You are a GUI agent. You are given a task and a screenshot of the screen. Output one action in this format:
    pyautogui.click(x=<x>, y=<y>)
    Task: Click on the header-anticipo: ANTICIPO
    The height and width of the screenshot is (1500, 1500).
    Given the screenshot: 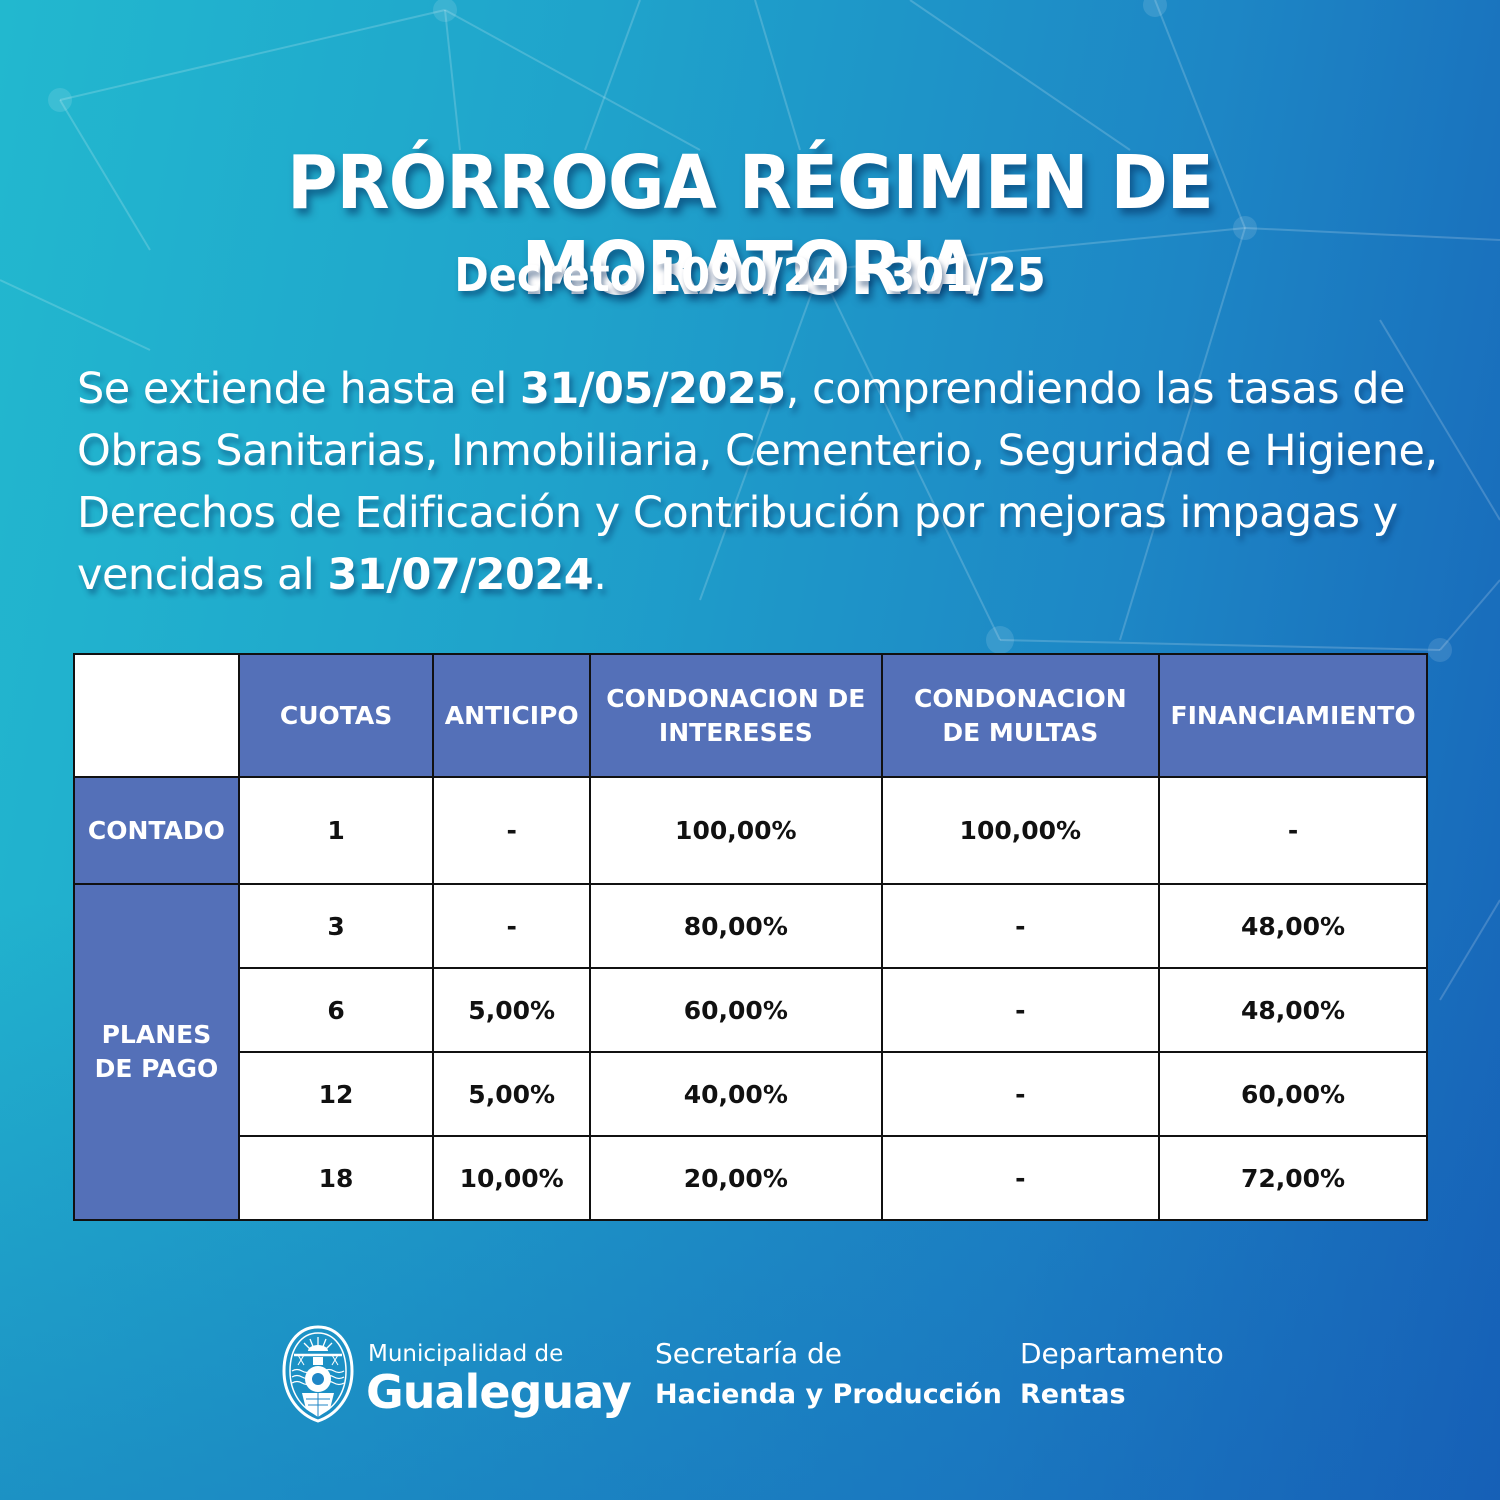 What is the action you would take?
    pyautogui.click(x=512, y=715)
    